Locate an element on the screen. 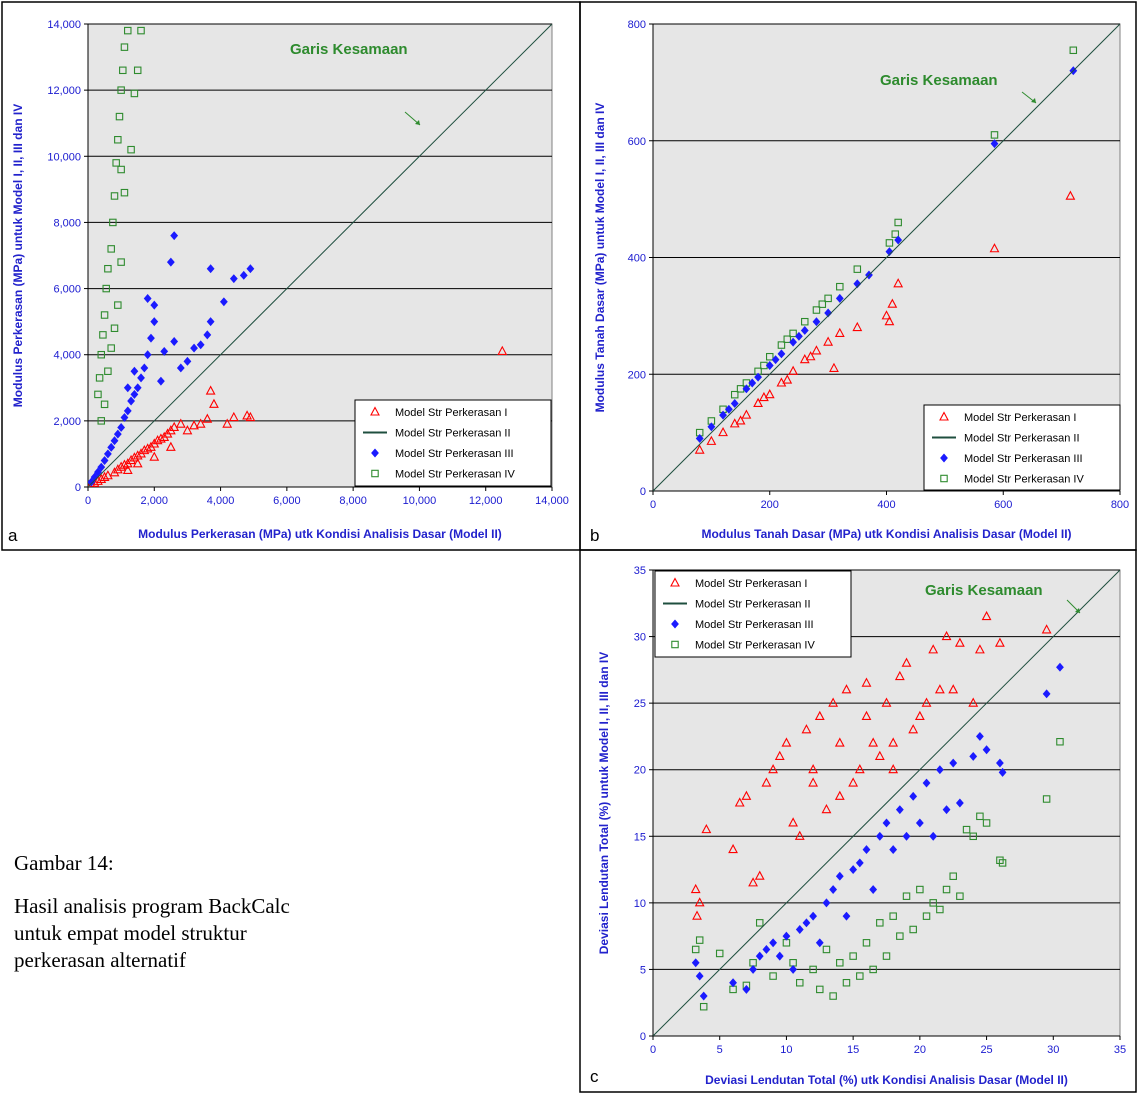 This screenshot has height=1094, width=1138. y-tick-label: 12,000 is located at coordinates (64, 91).